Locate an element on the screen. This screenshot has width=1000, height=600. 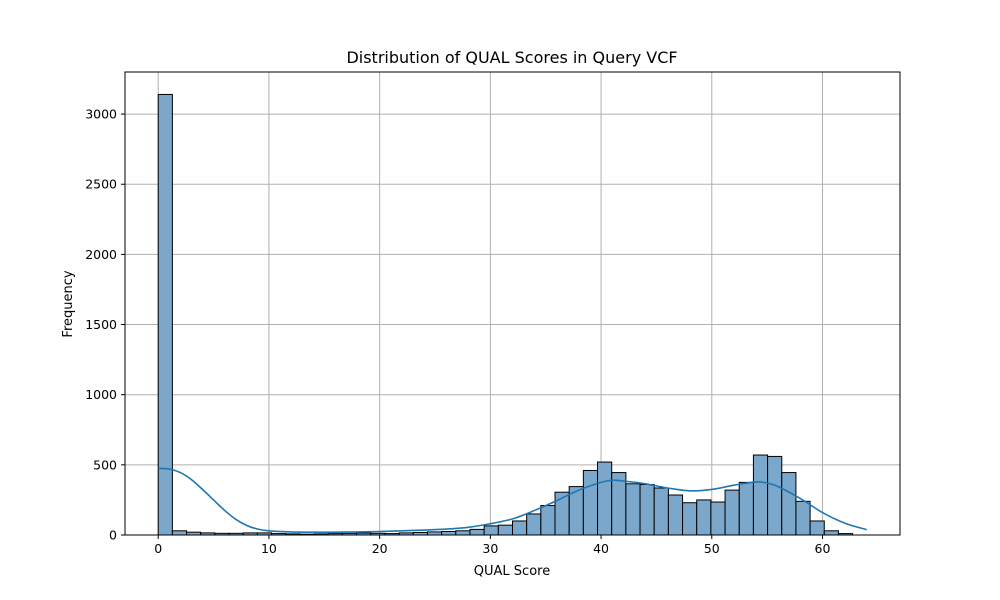
x-tick-label: 50 is located at coordinates (712, 548).